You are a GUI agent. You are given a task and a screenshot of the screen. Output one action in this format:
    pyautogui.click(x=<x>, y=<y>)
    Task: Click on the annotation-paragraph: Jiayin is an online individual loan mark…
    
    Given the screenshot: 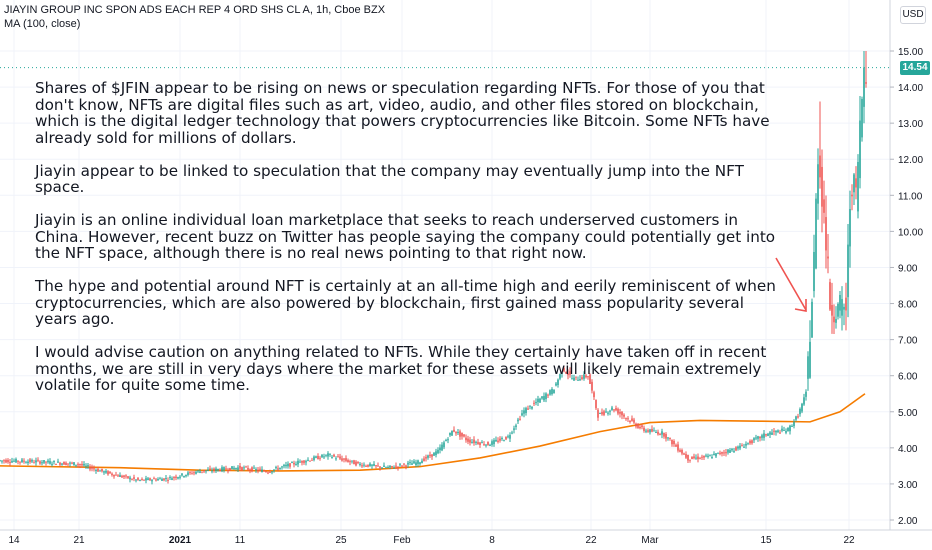 What is the action you would take?
    pyautogui.click(x=405, y=236)
    